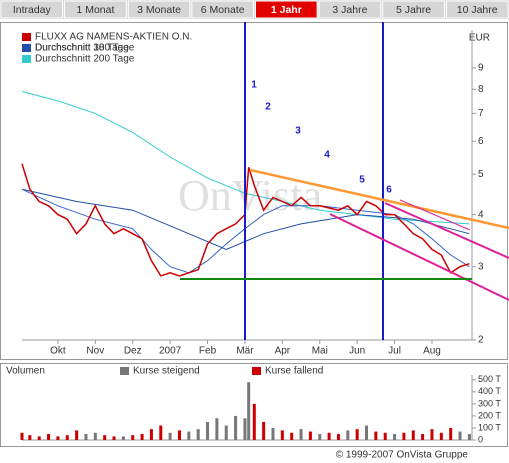  I want to click on y-tick-label: 7, so click(481, 113).